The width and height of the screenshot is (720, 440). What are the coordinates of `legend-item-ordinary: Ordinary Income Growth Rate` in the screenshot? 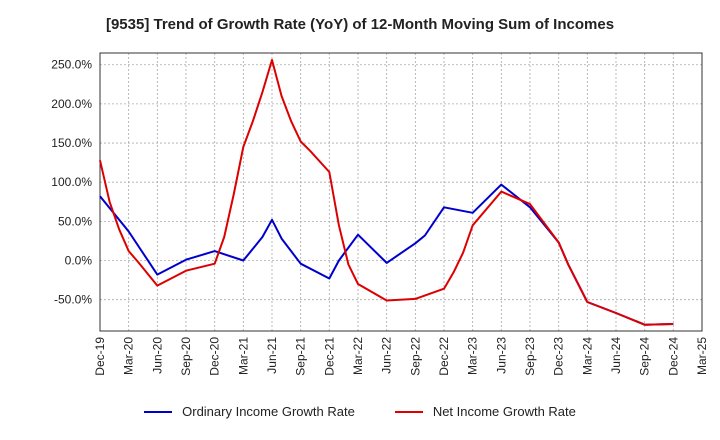 It's located at (249, 411).